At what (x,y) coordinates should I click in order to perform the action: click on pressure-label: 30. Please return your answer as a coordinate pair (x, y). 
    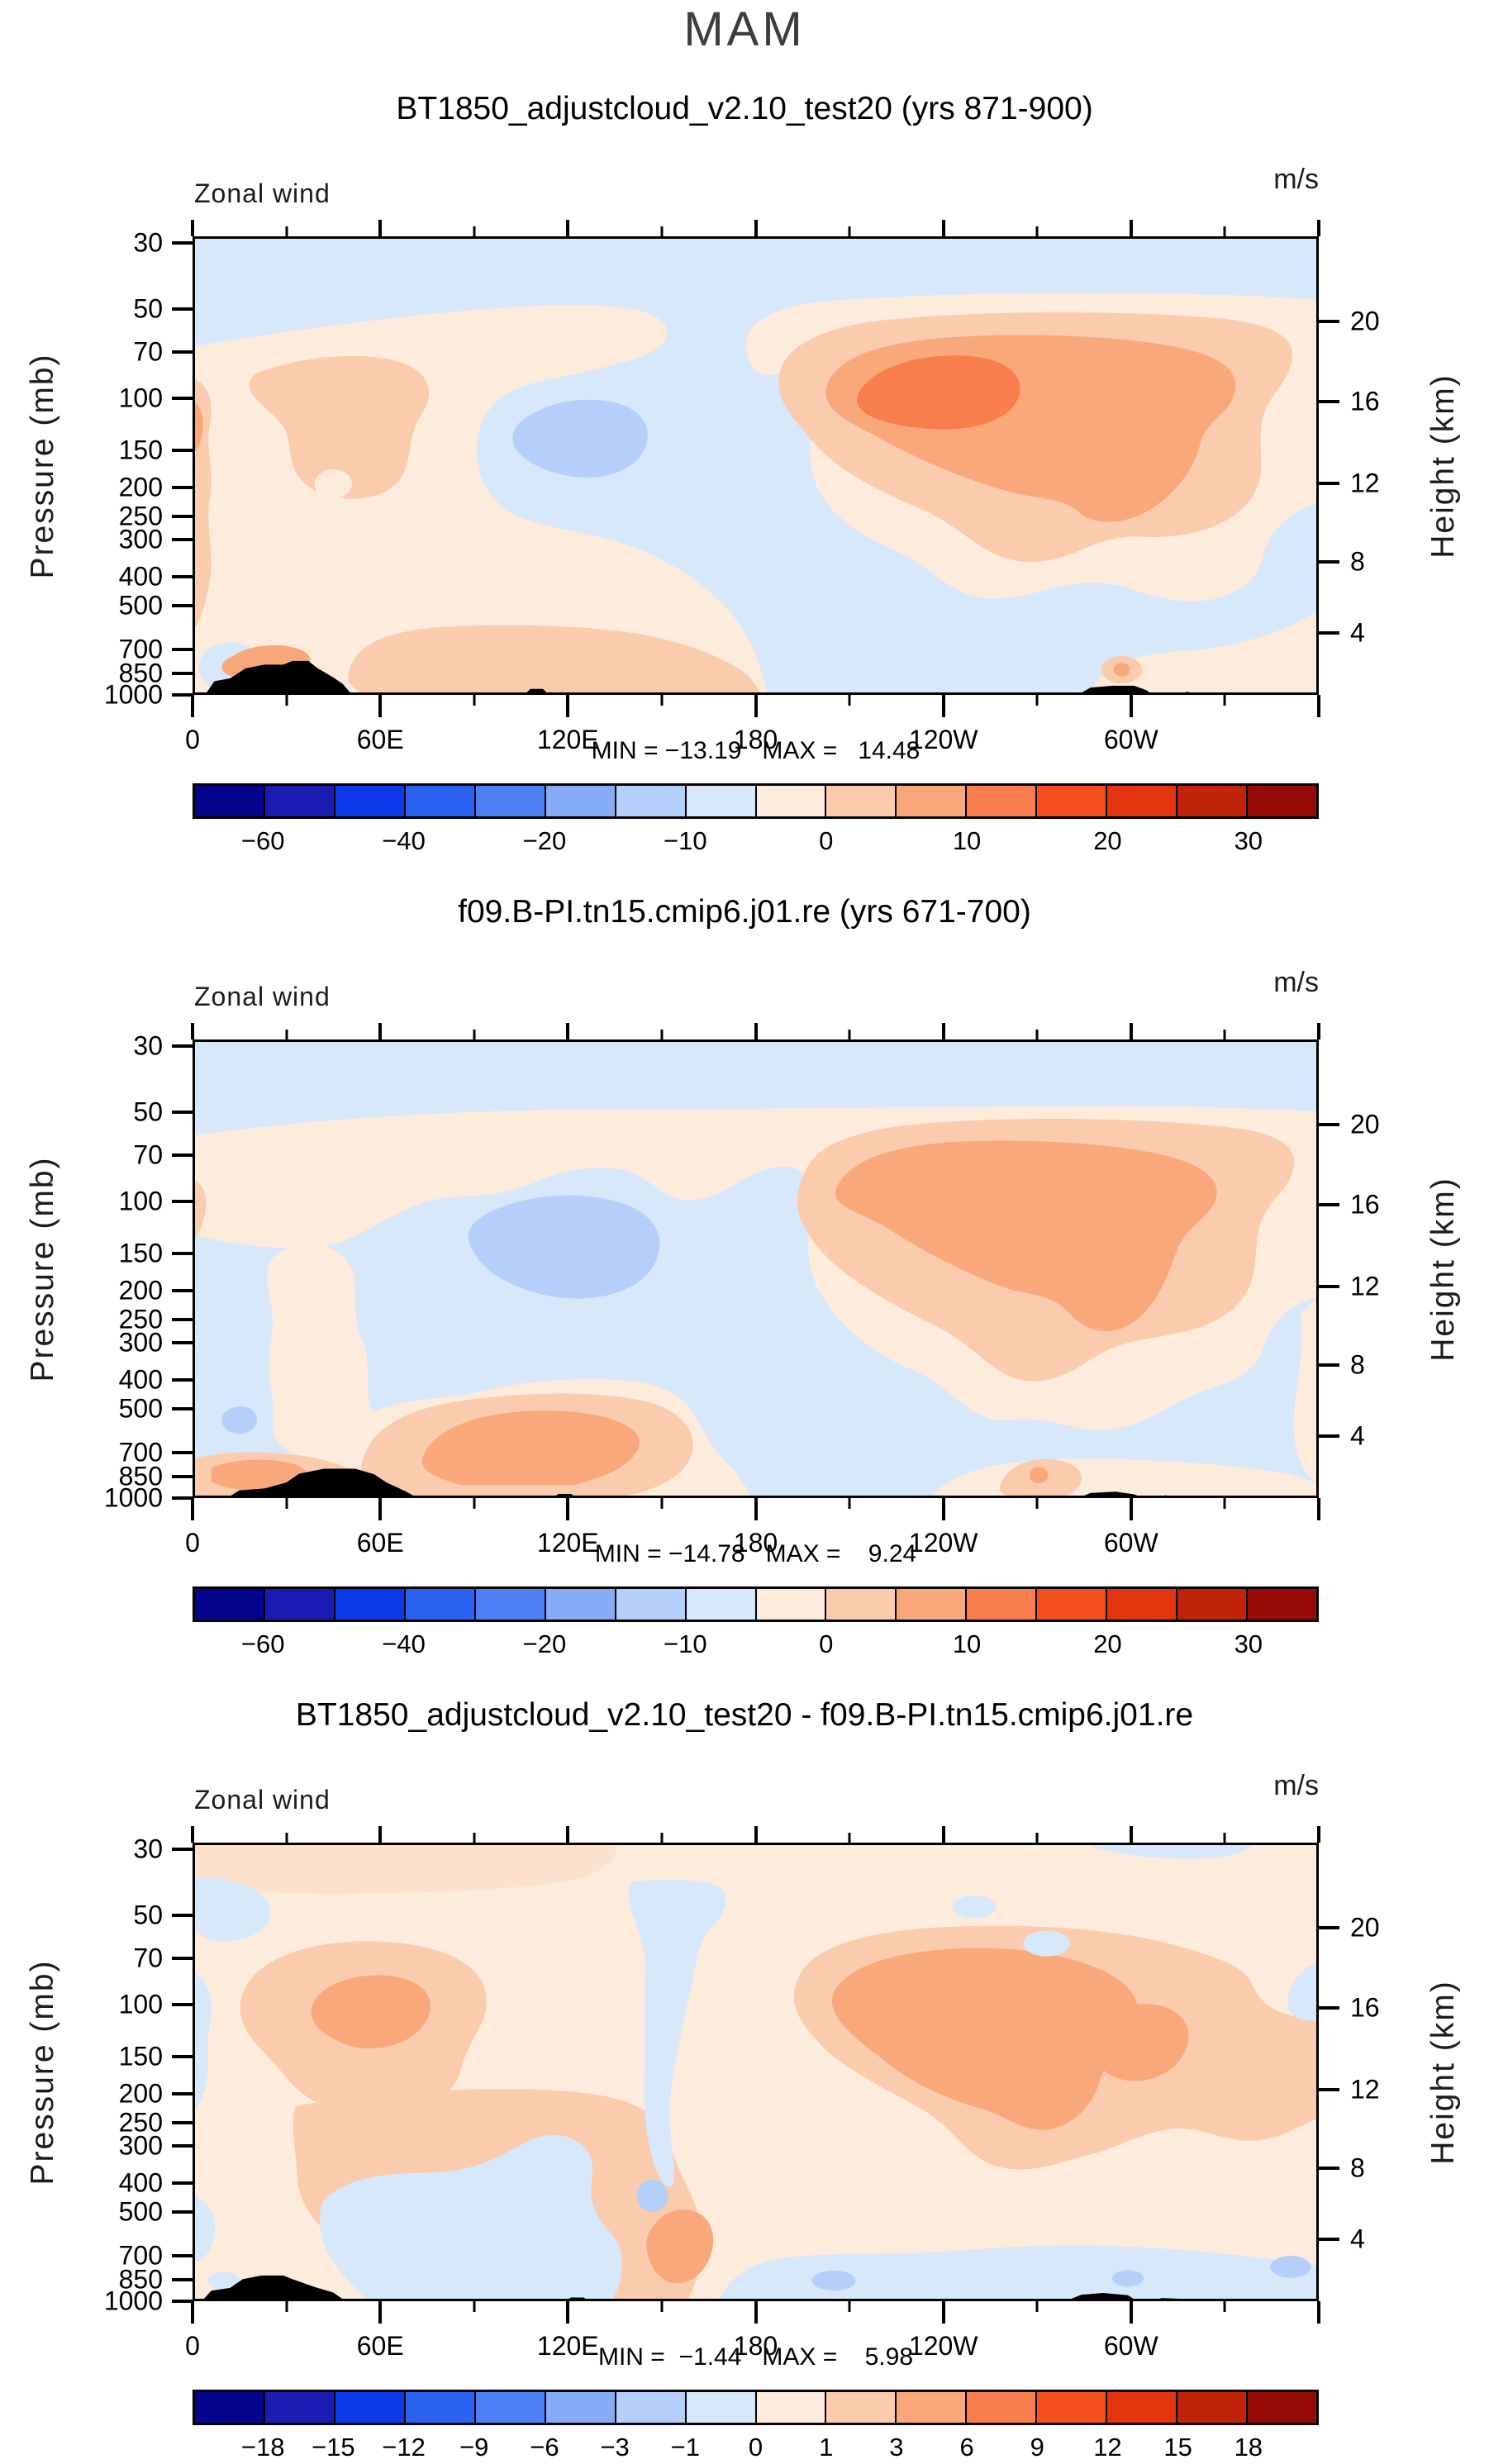
    Looking at the image, I should click on (148, 242).